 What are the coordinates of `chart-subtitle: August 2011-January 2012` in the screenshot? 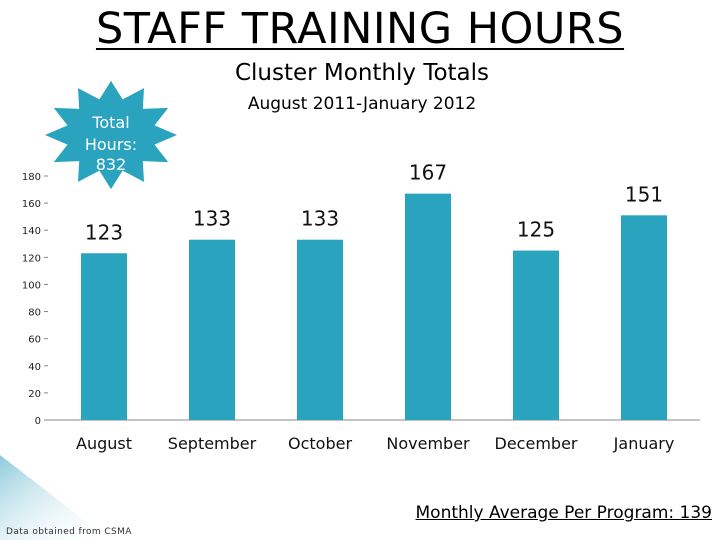 It's located at (362, 104).